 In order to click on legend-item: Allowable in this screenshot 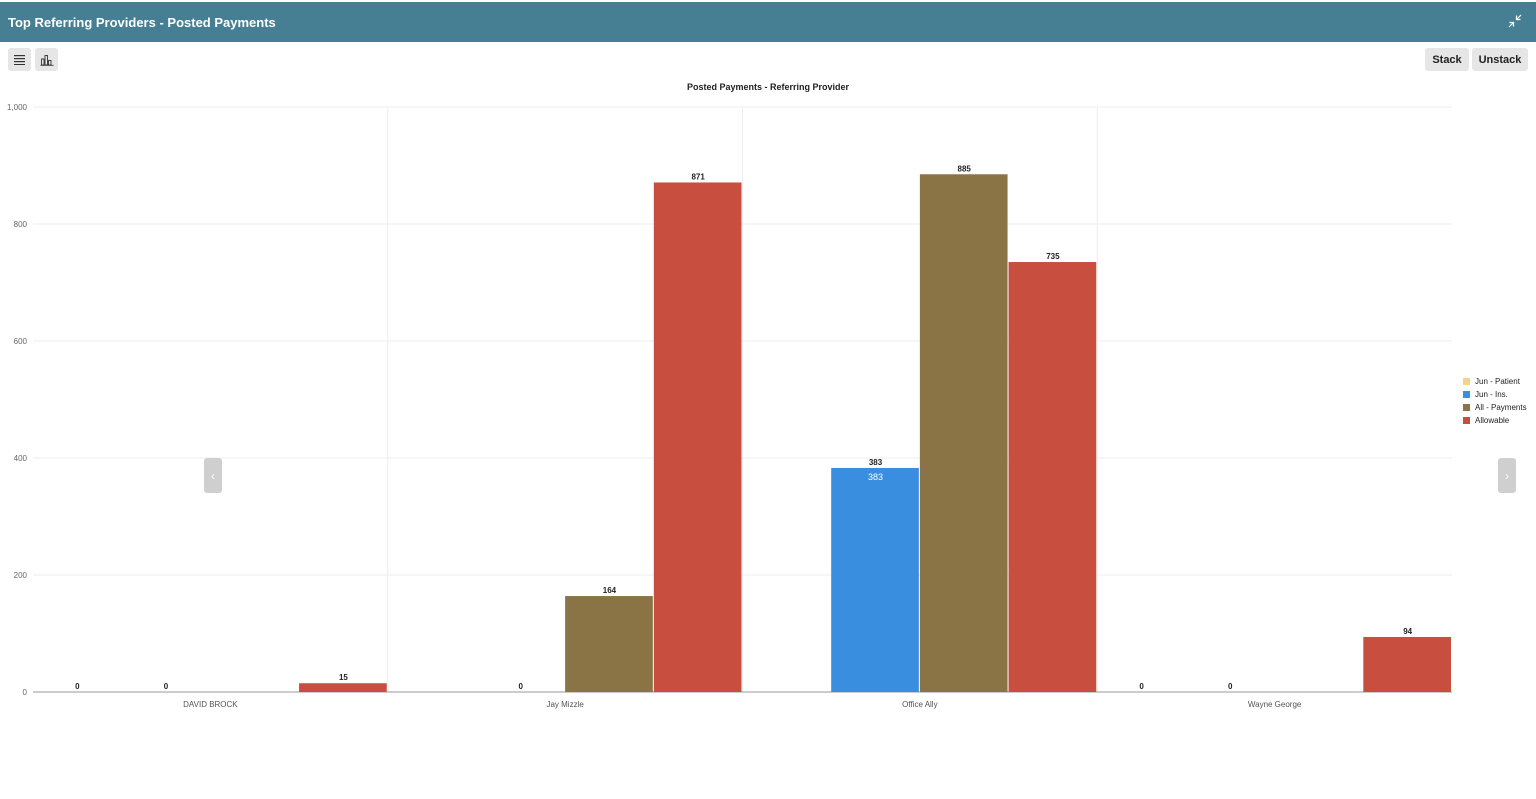, I will do `click(1495, 420)`.